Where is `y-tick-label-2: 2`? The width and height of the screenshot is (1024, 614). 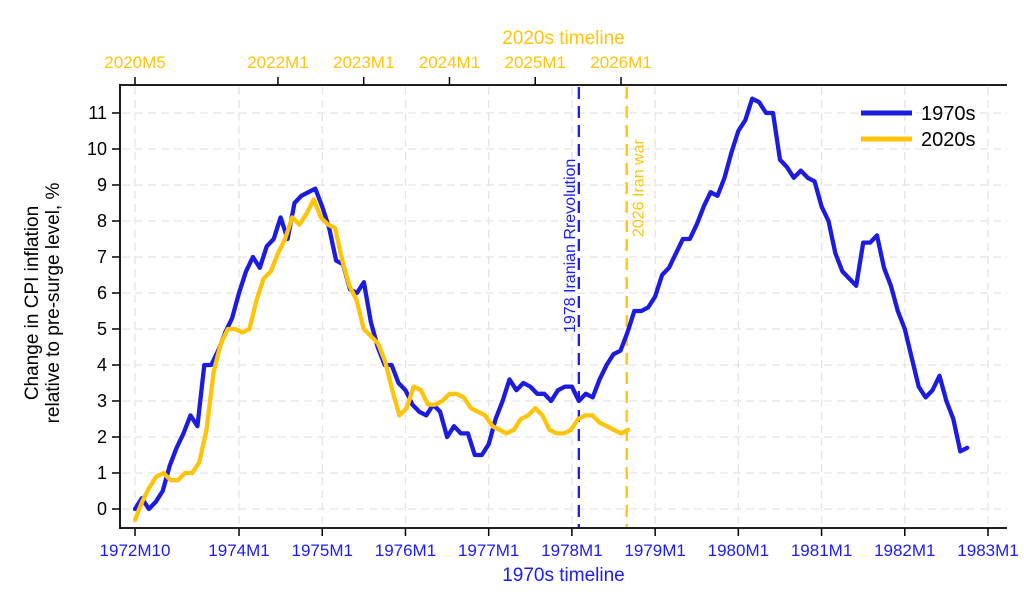 y-tick-label-2: 2 is located at coordinates (102, 437).